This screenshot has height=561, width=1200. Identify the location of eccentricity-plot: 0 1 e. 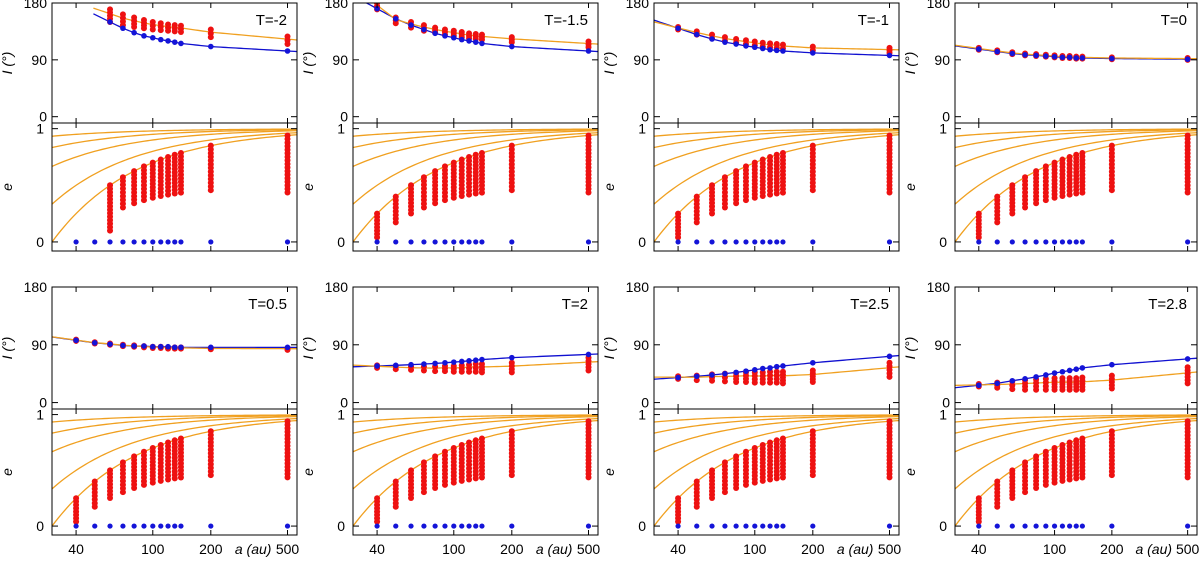
(1050, 186).